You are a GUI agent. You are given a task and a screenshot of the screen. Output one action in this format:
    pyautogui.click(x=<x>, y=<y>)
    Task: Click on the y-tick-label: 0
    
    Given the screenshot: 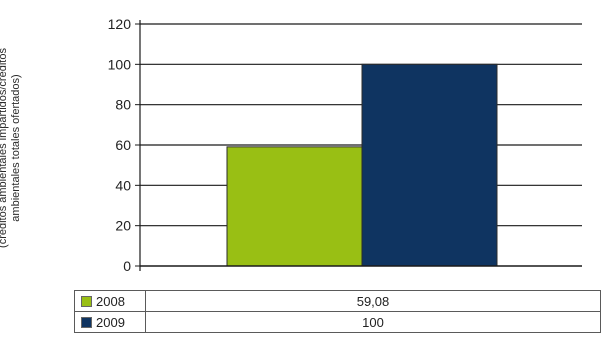 What is the action you would take?
    pyautogui.click(x=127, y=266)
    